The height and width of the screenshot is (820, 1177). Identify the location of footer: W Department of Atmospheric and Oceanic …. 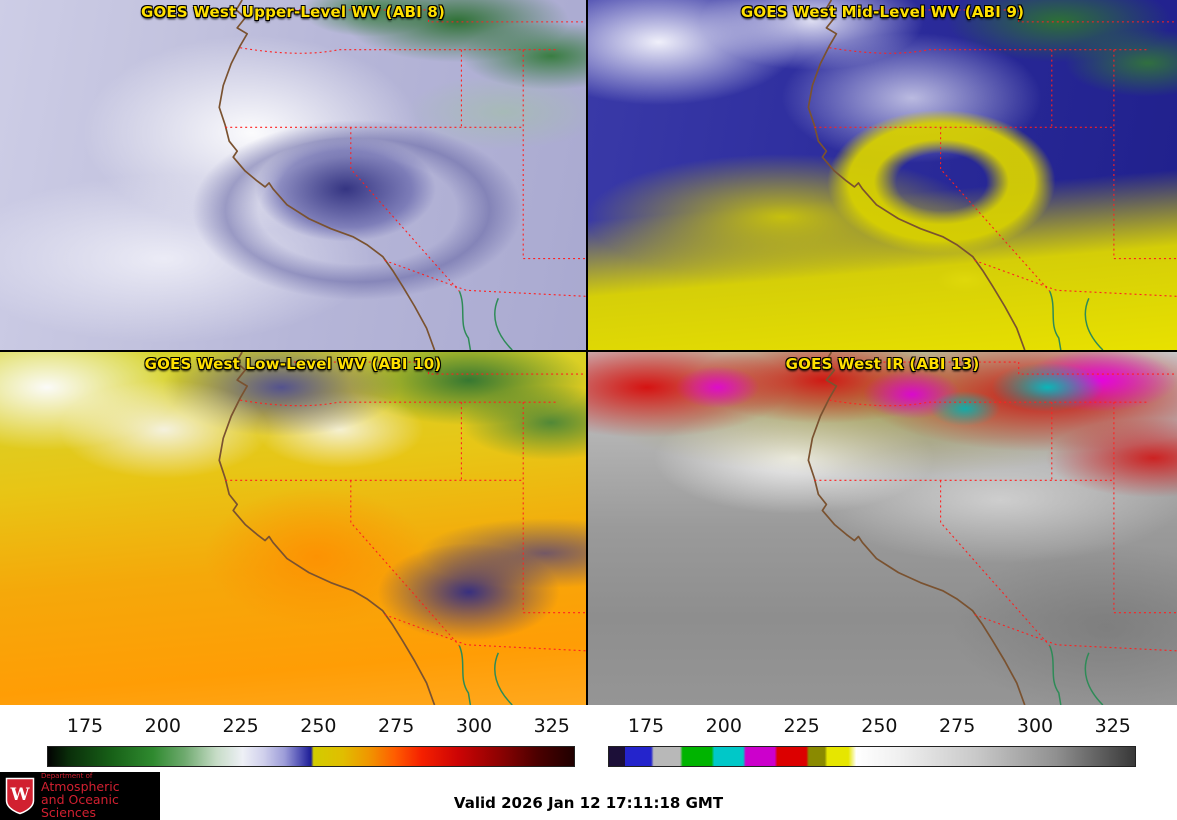
(588, 795).